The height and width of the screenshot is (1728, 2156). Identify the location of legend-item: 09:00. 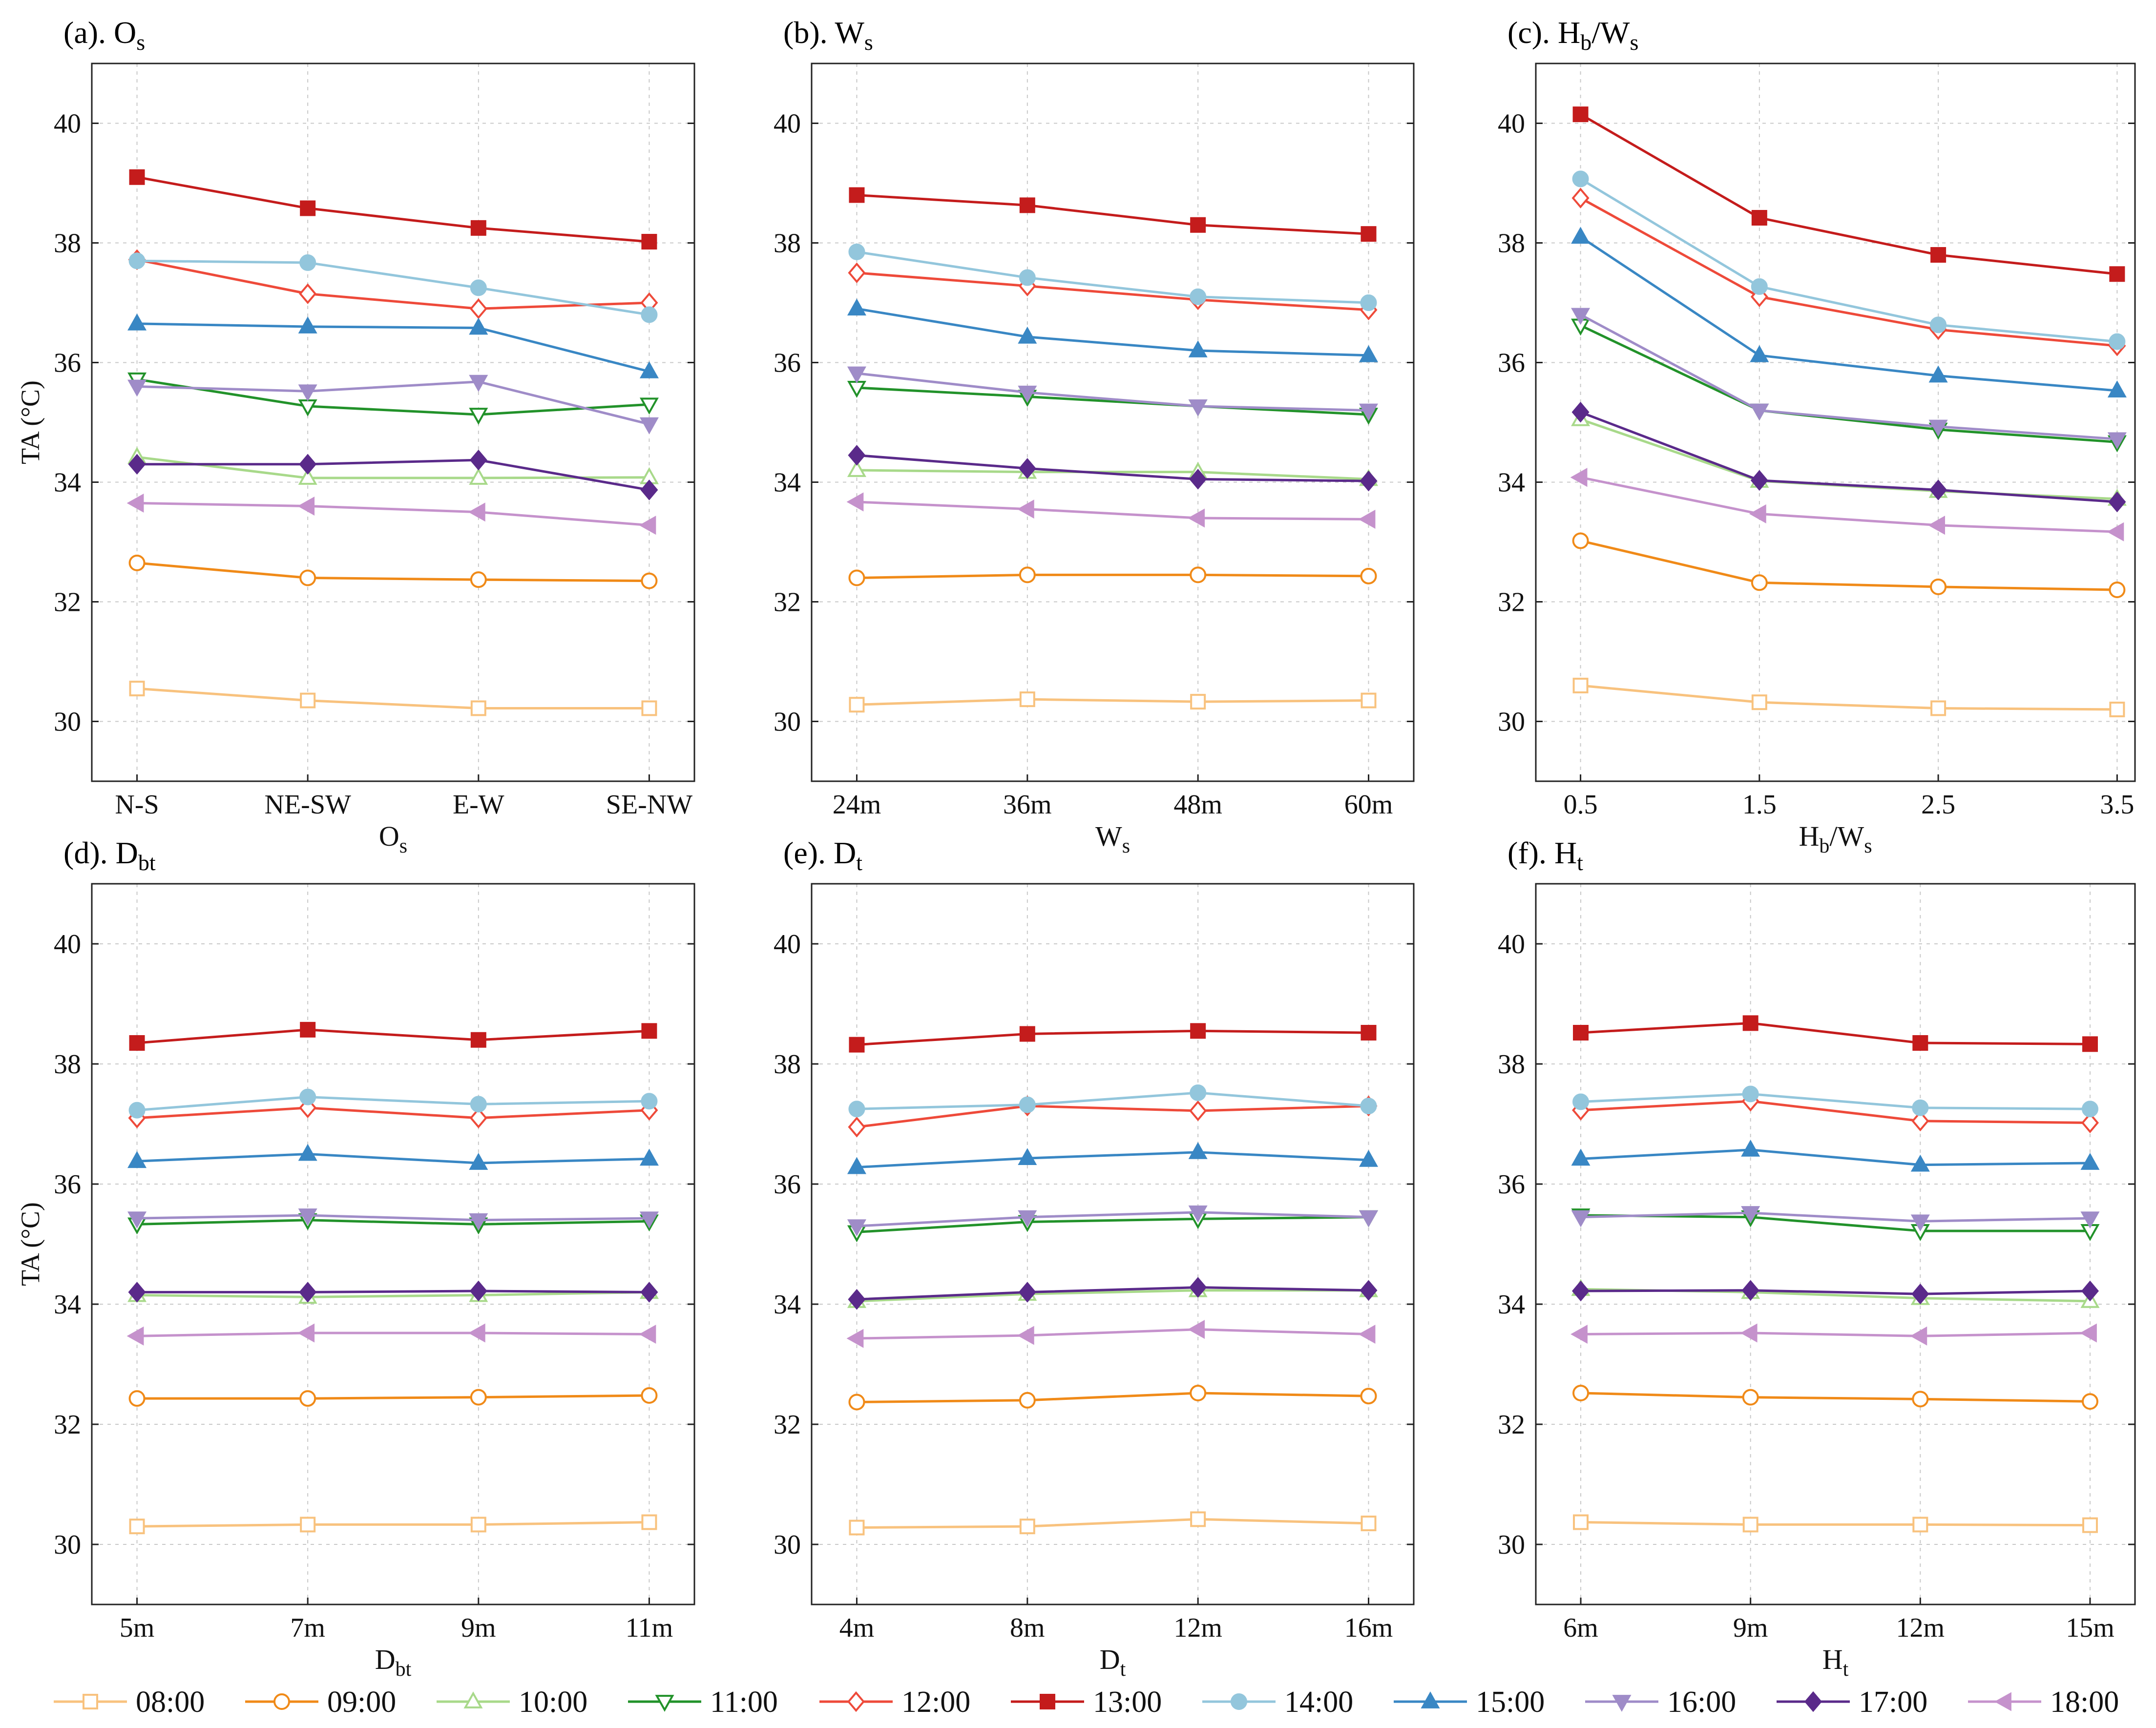
(320, 1702).